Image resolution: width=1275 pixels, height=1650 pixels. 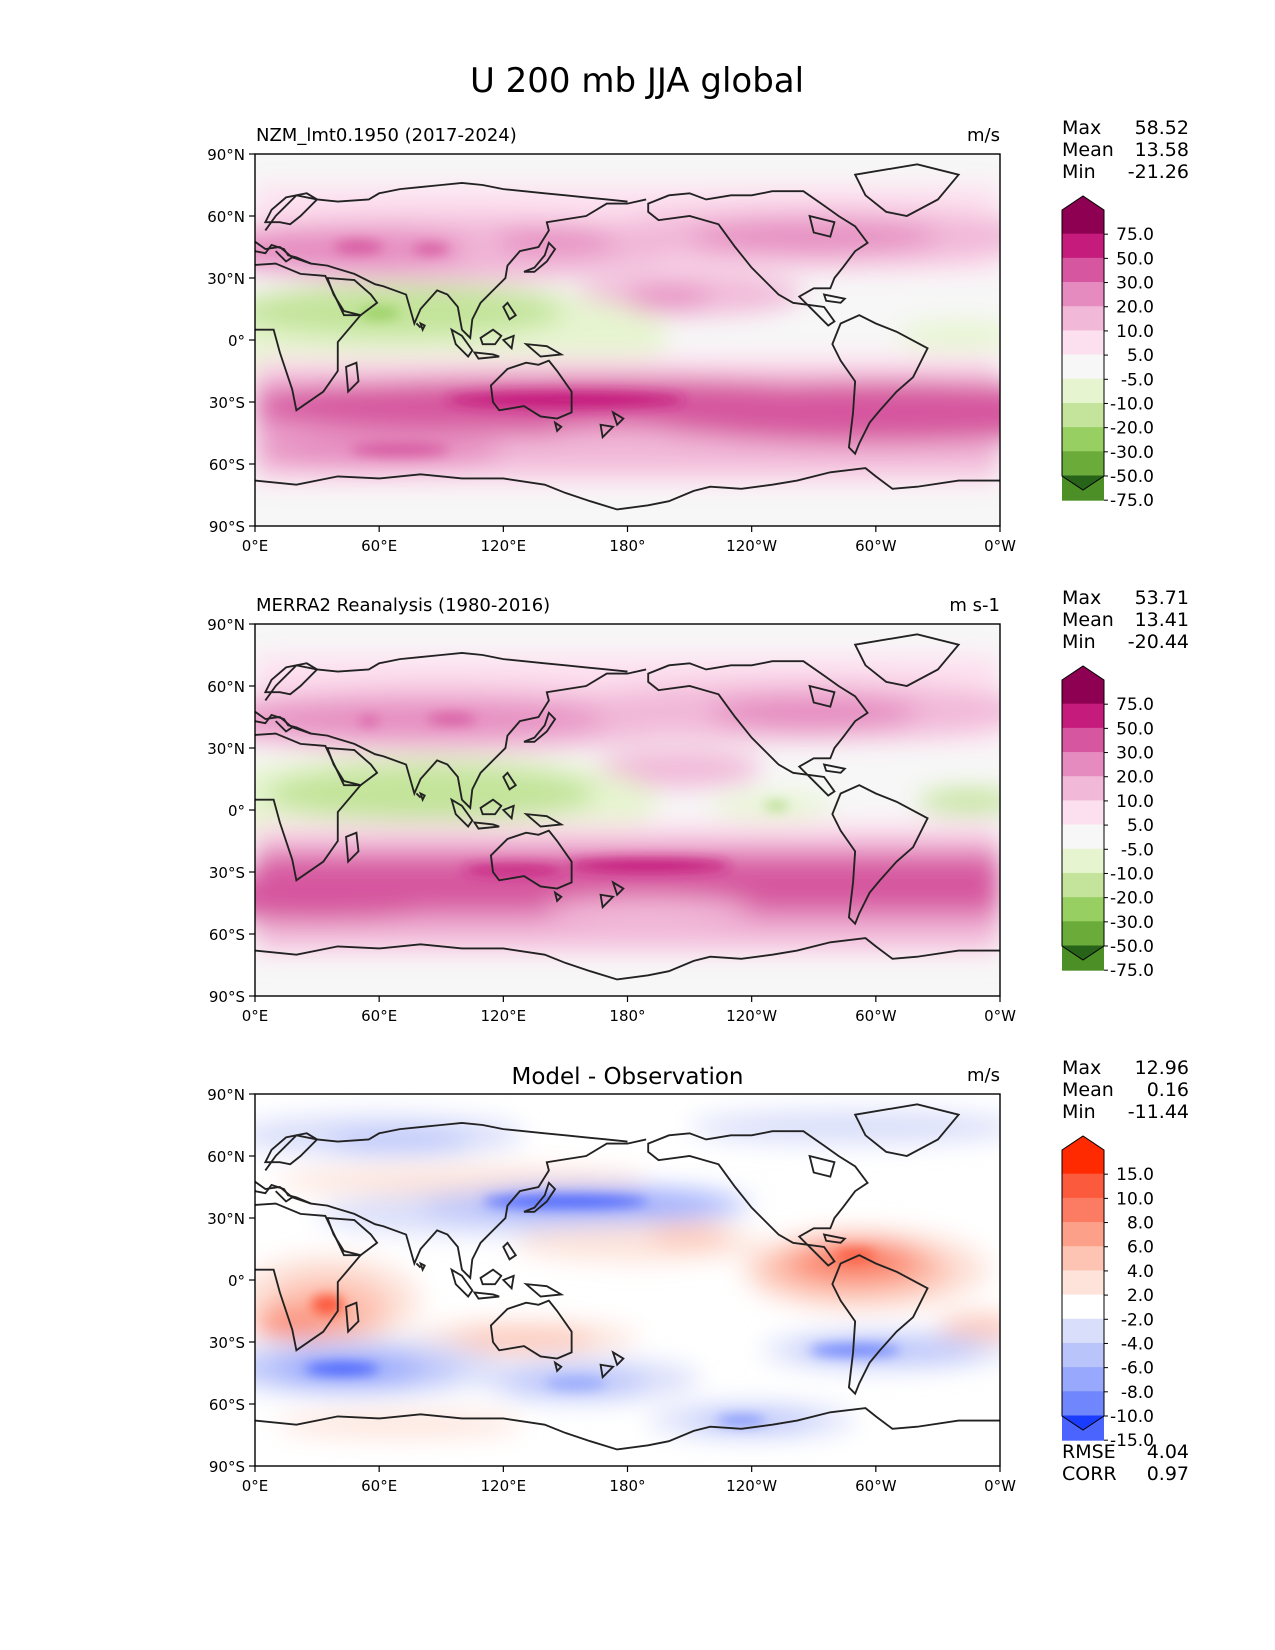 I want to click on panel-title: NZM_lmt0.1950 (2017-2024), so click(x=386, y=135).